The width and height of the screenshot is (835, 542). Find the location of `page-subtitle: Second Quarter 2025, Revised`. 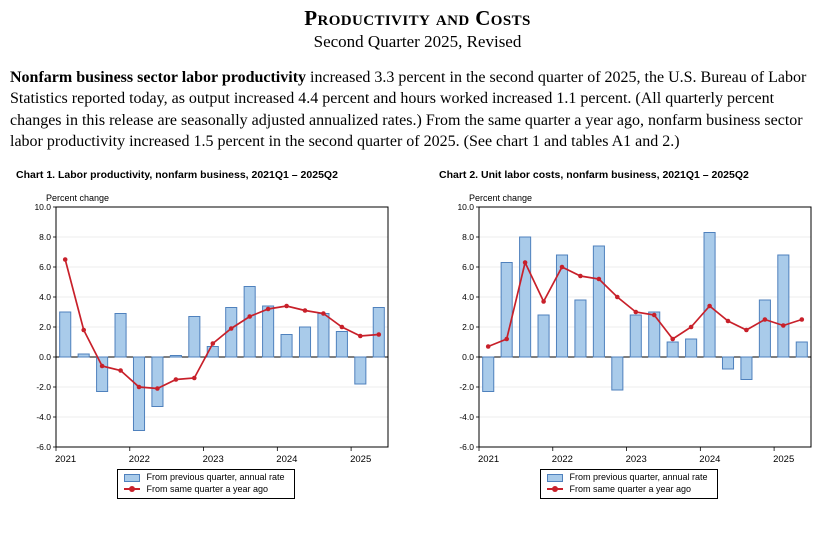

page-subtitle: Second Quarter 2025, Revised is located at coordinates (417, 42).